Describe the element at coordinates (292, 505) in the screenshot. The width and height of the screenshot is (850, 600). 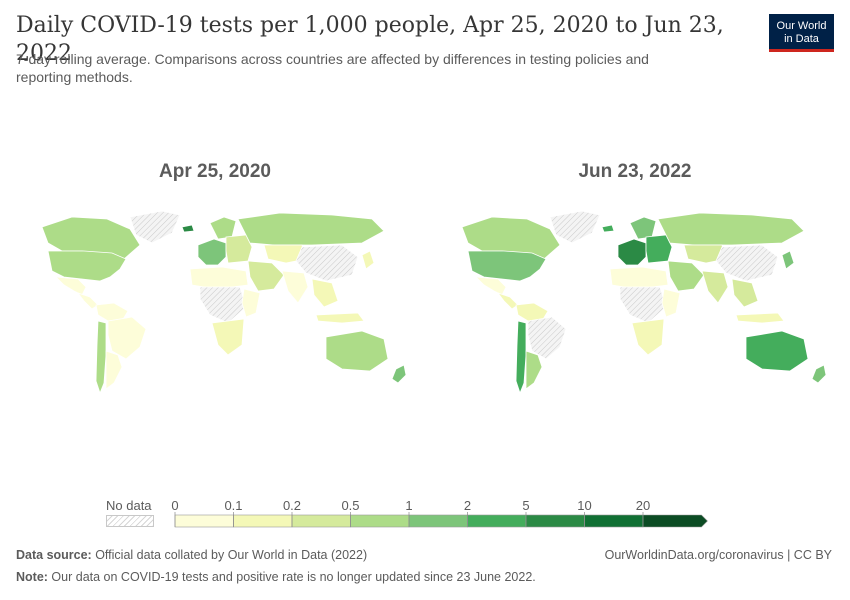
I see `legend-tick-label: 0.2` at that location.